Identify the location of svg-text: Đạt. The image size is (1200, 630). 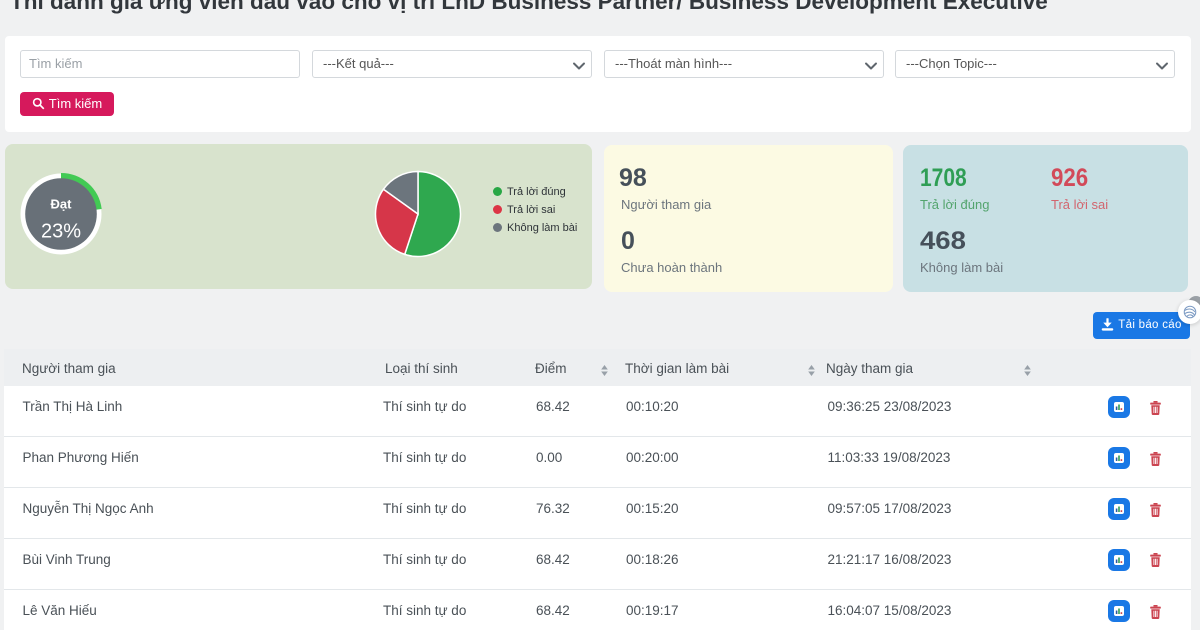
(62, 204).